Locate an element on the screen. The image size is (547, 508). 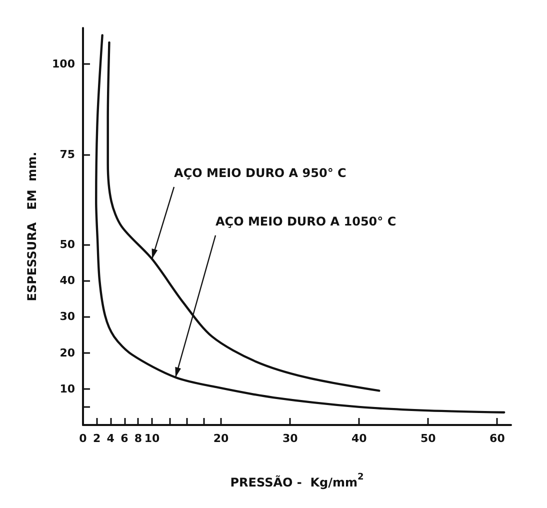
y-tick-label: 30 is located at coordinates (68, 317).